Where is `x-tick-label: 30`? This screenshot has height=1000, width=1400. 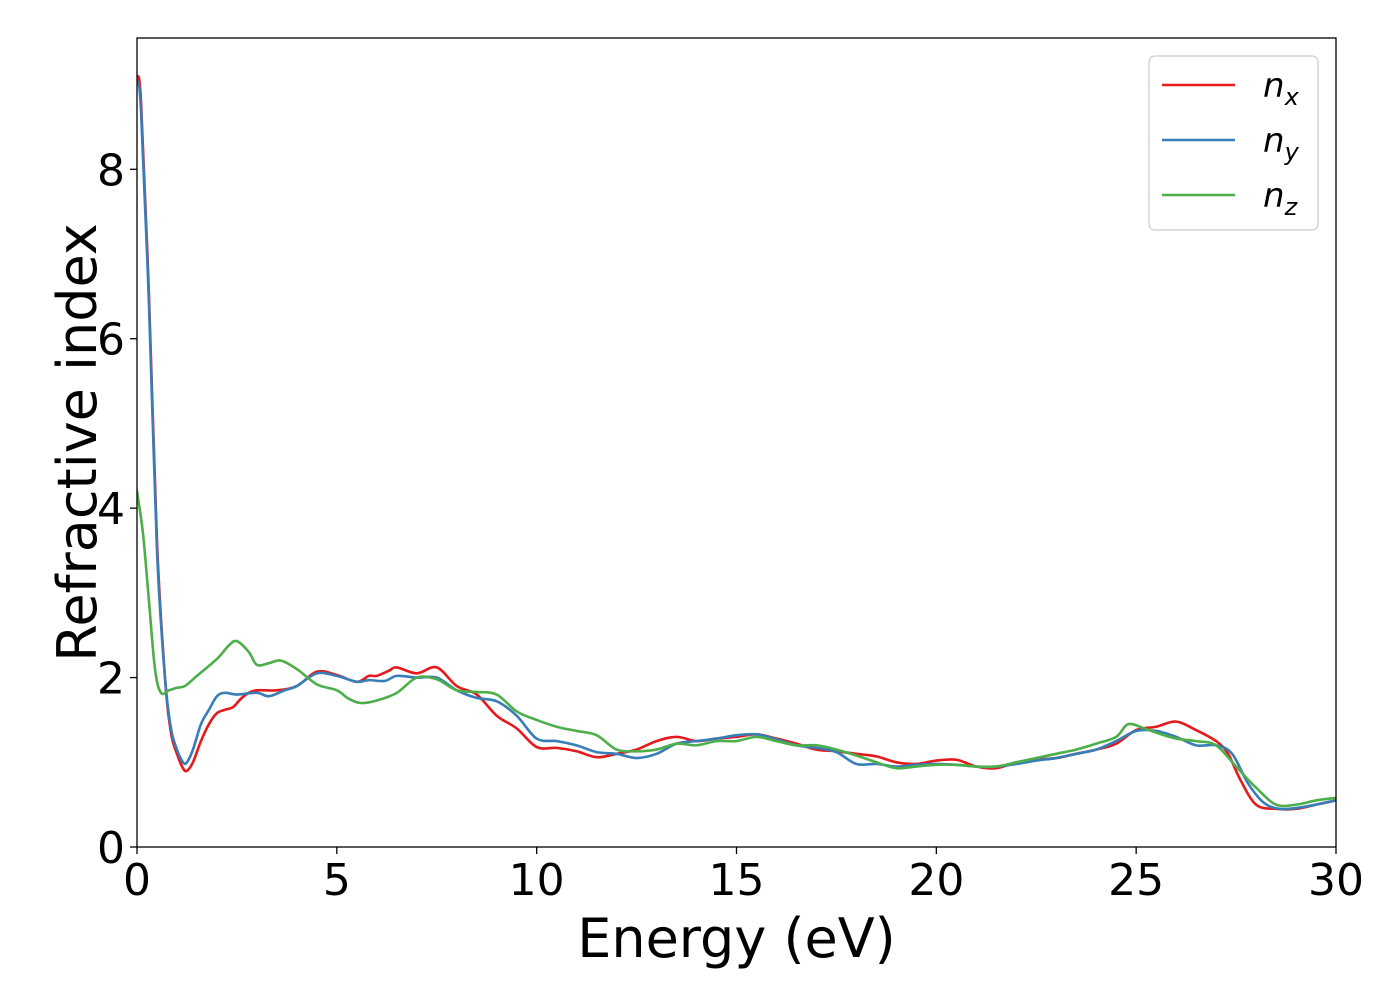 x-tick-label: 30 is located at coordinates (1336, 880).